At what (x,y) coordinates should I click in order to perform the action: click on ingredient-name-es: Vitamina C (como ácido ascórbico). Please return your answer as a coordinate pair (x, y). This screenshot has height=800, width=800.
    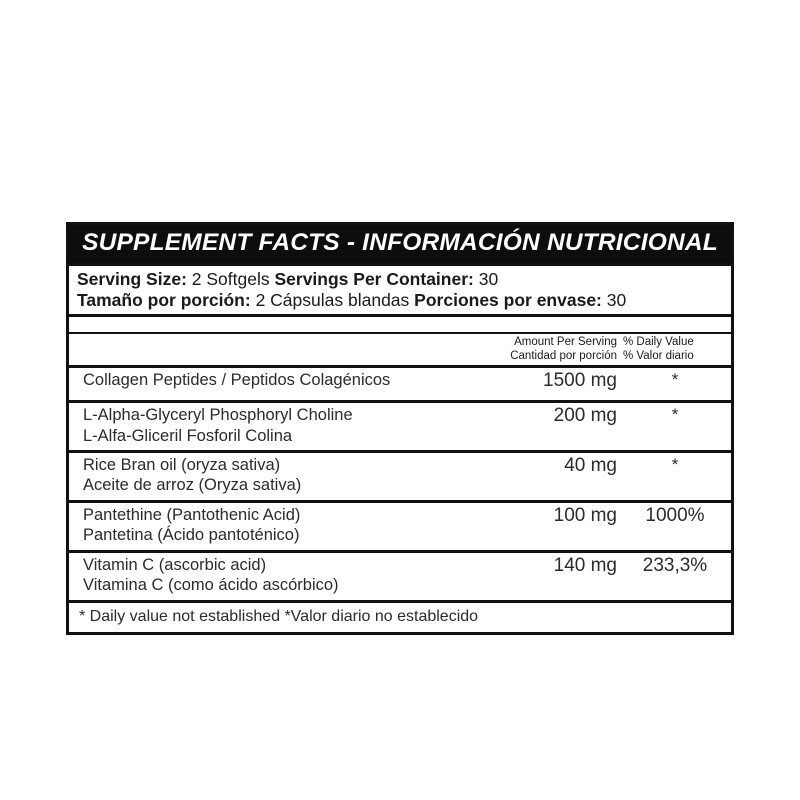
    Looking at the image, I should click on (211, 585).